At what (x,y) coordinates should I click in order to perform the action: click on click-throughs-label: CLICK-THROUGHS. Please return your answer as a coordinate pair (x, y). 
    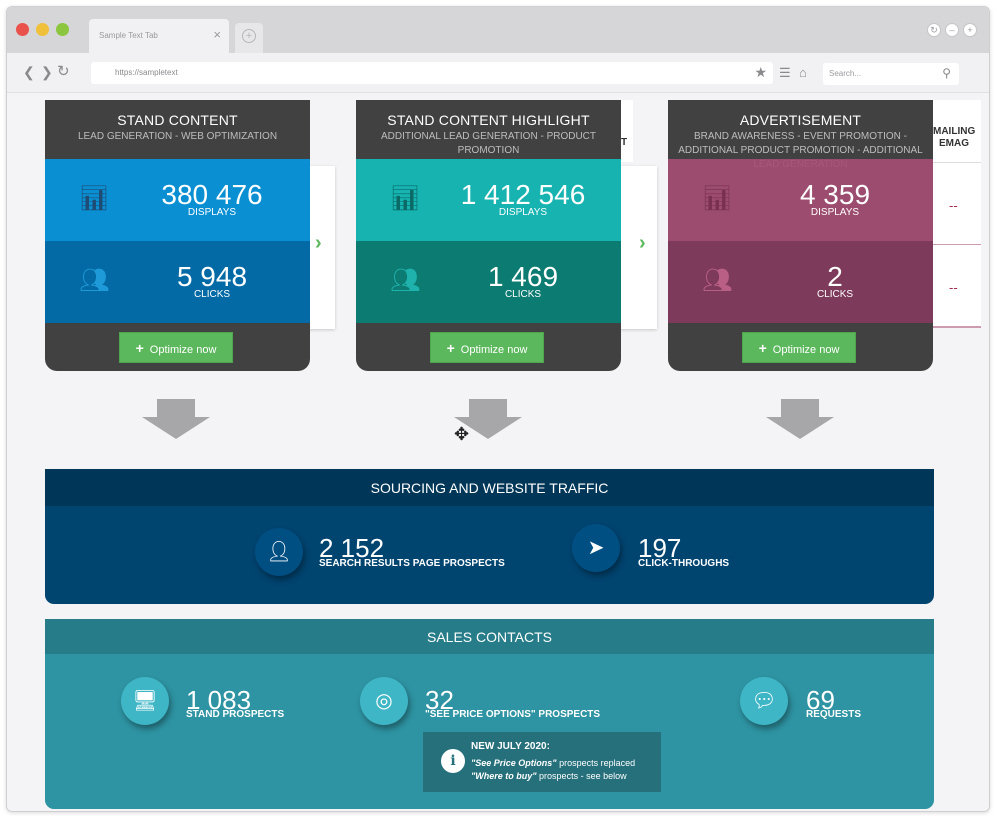
    Looking at the image, I should click on (683, 563).